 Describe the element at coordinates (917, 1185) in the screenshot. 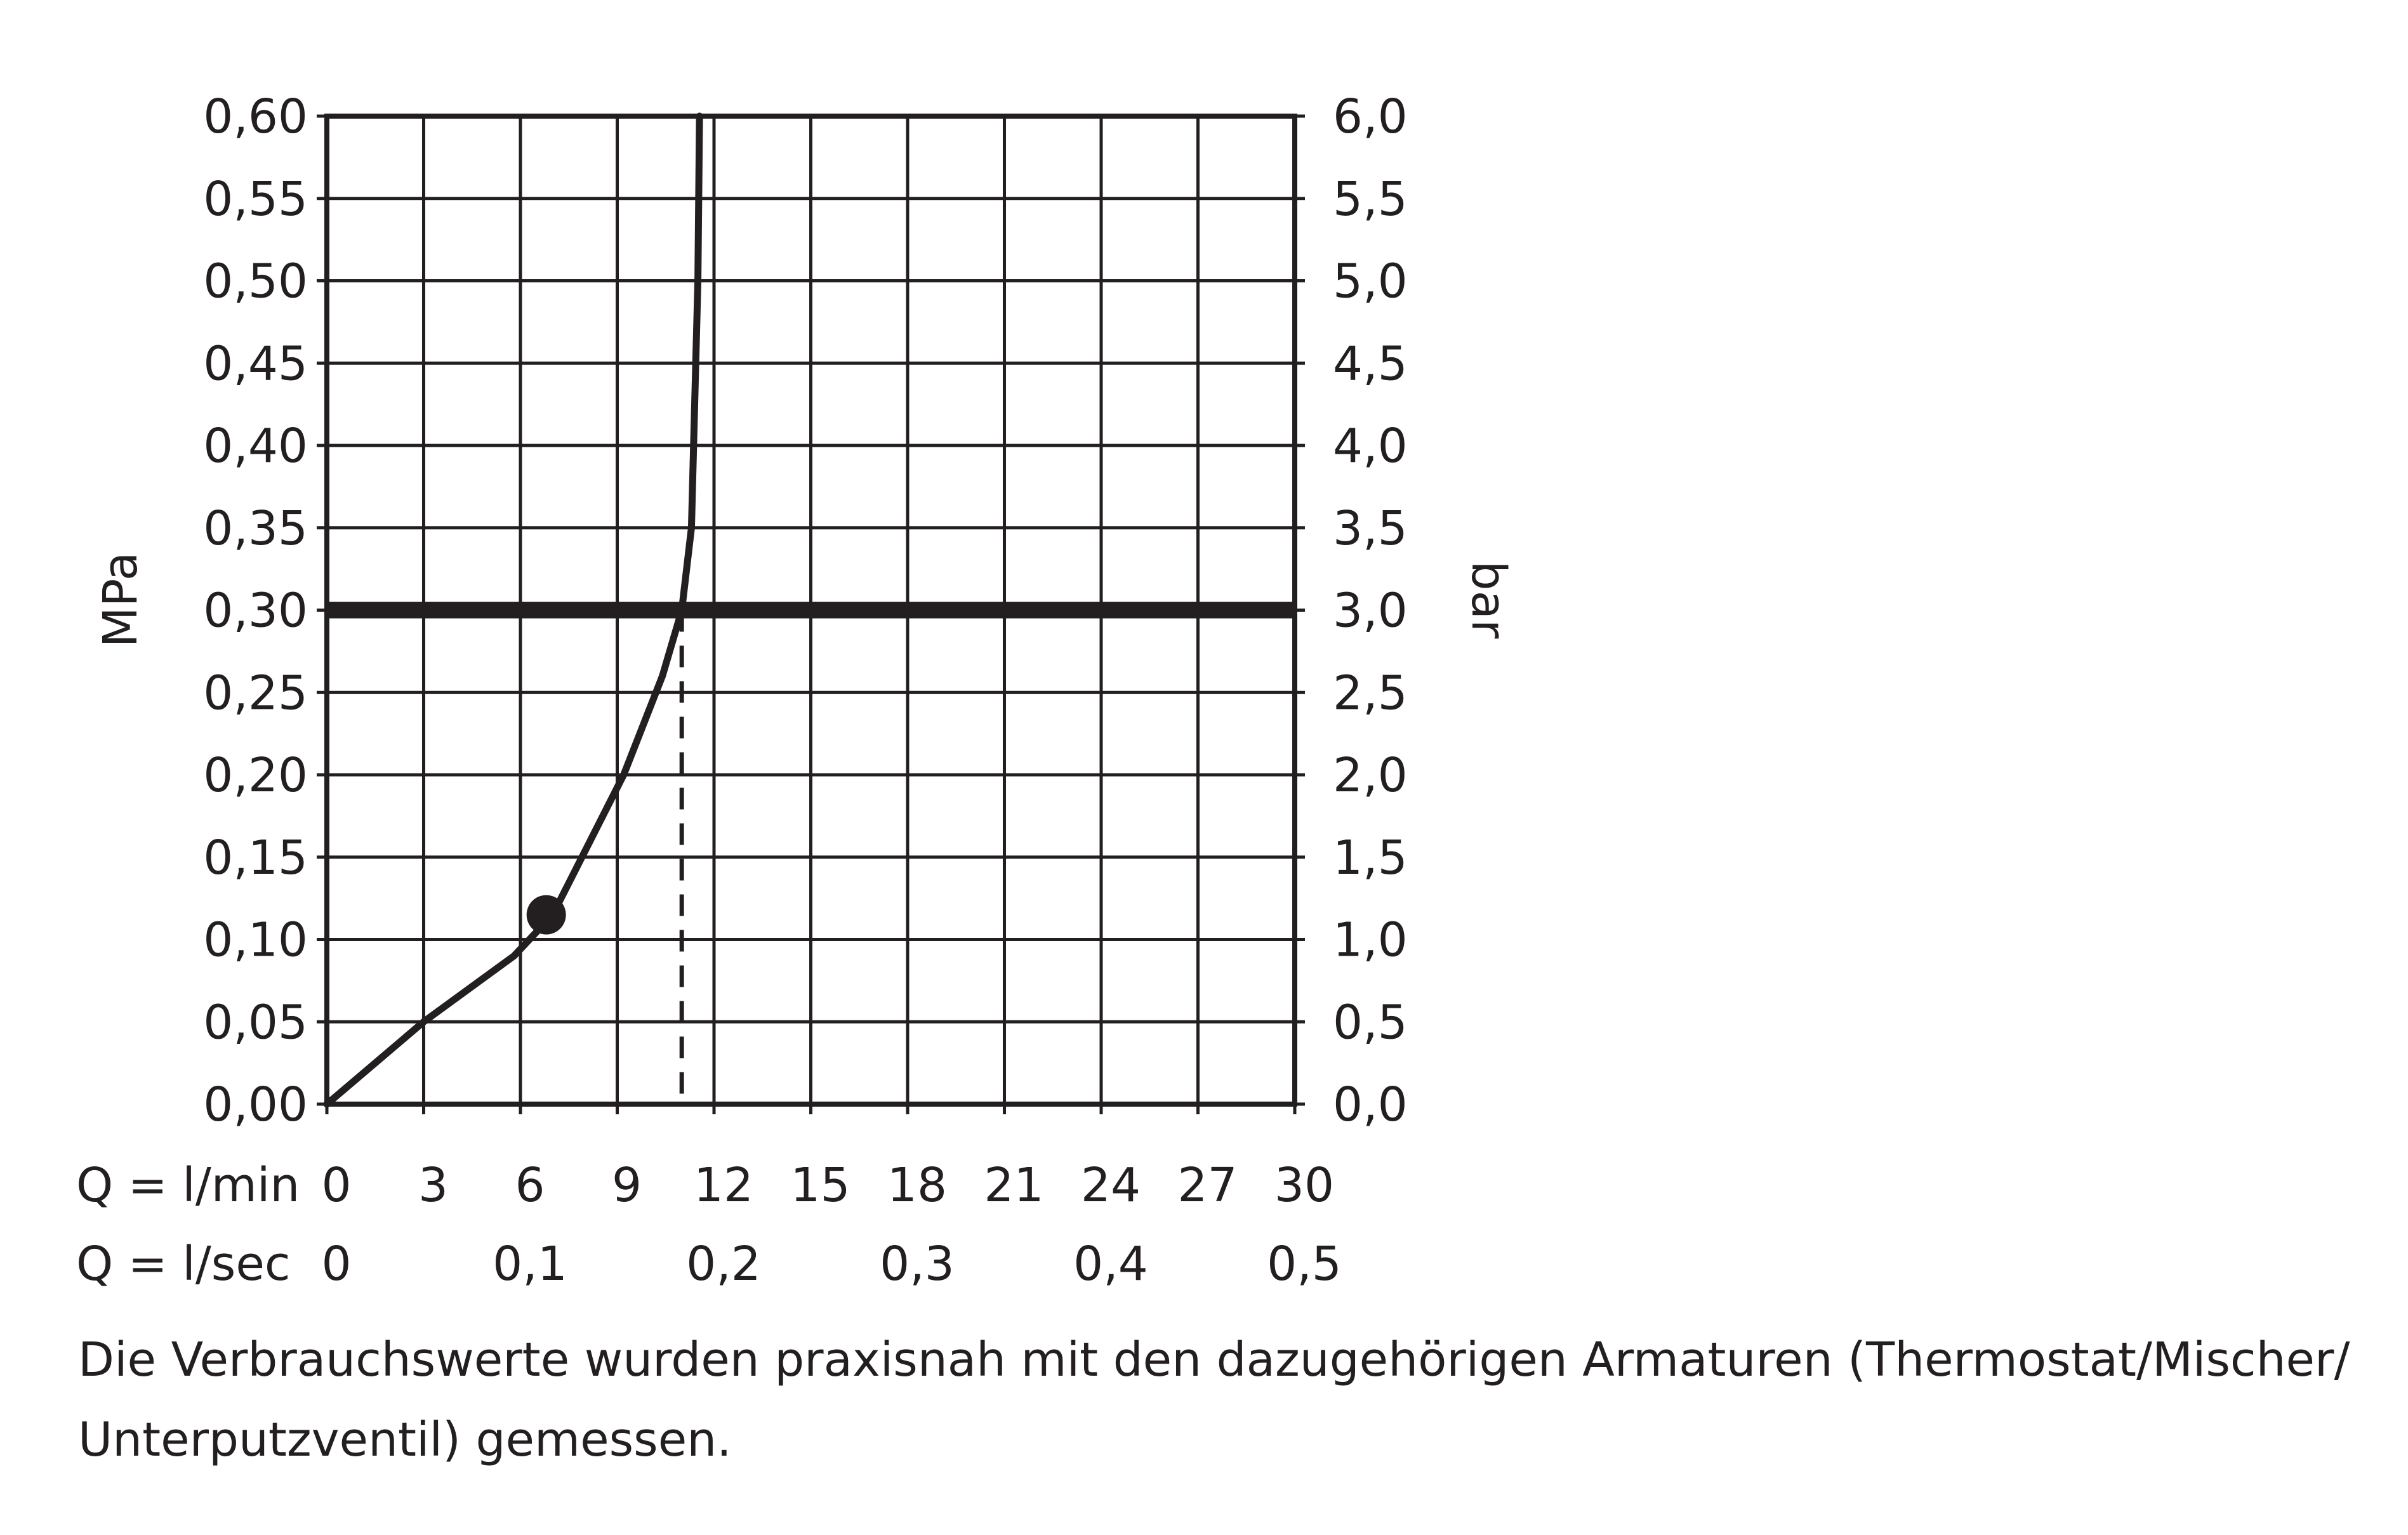

I see `x-tick-label-lmin: 18` at that location.